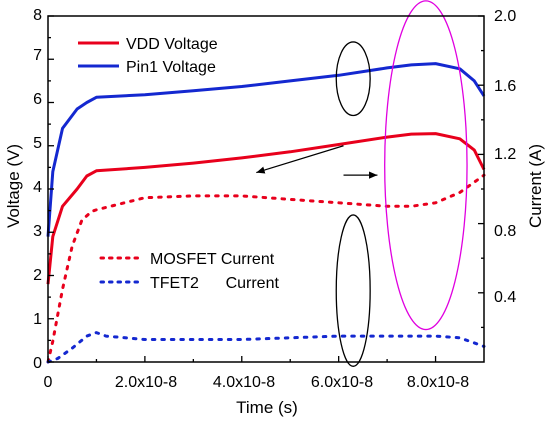  I want to click on y-left-tick-label: 7, so click(37, 55).